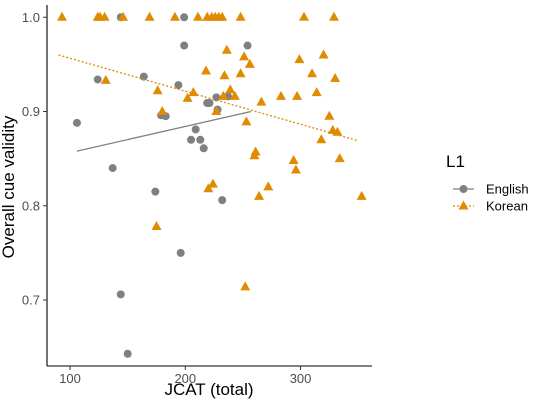  Describe the element at coordinates (507, 206) in the screenshot. I see `legend-label-korean: Korean` at that location.